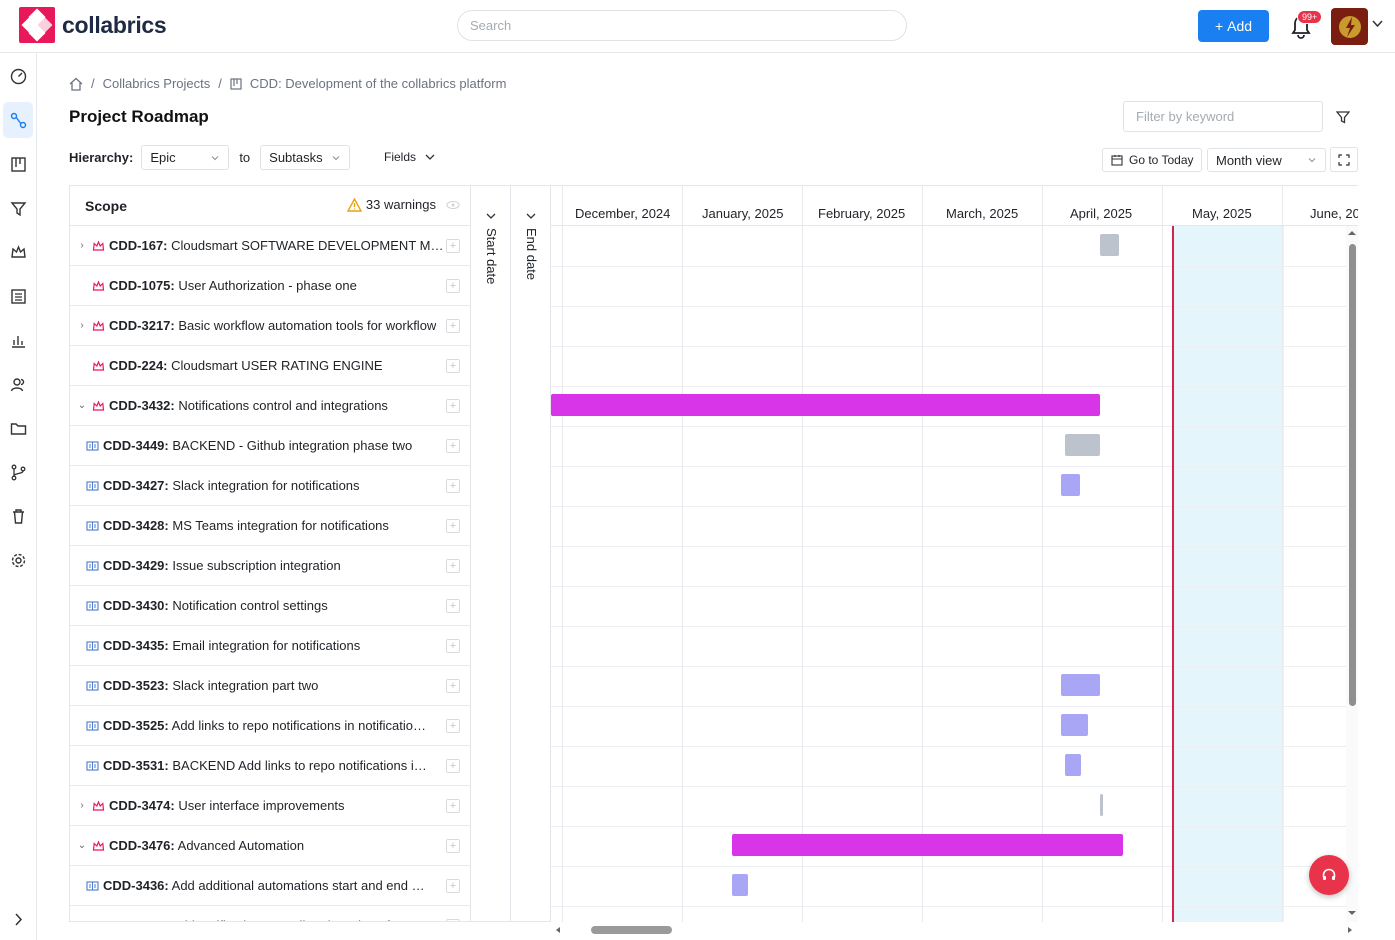 The image size is (1395, 940). What do you see at coordinates (1233, 26) in the screenshot?
I see `add-button: + Add` at bounding box center [1233, 26].